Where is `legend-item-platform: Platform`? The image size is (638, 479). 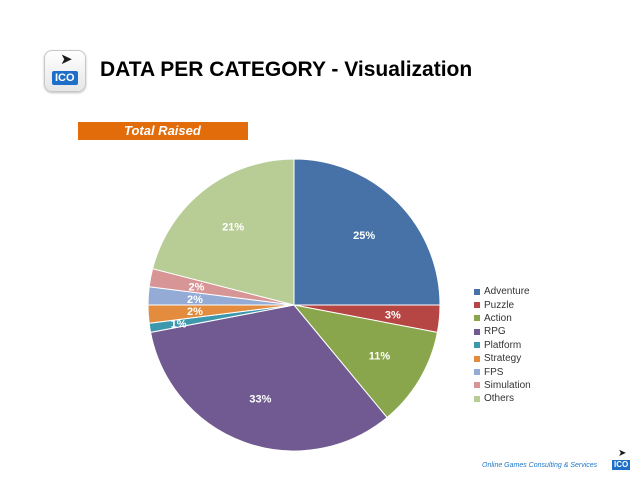 legend-item-platform: Platform is located at coordinates (502, 345).